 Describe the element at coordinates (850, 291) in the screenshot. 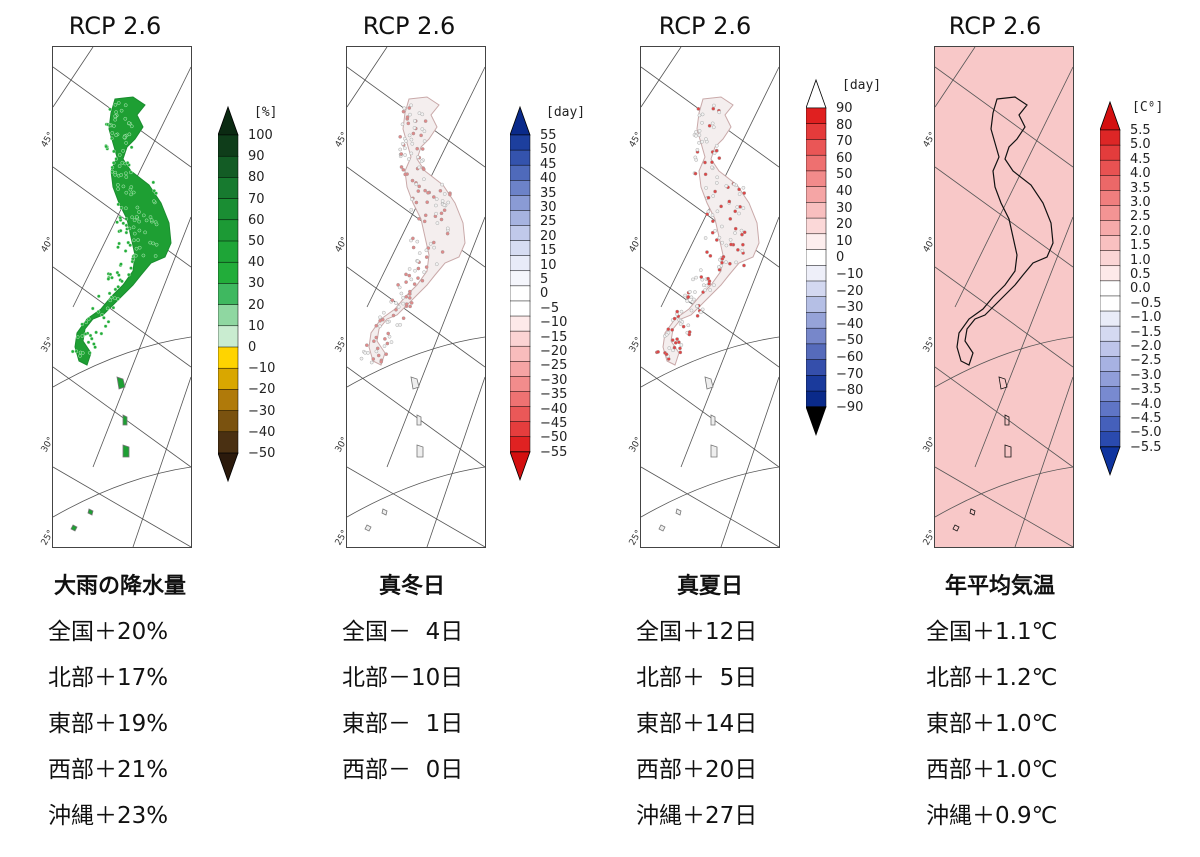

I see `colorbar-tick-label: −20` at that location.